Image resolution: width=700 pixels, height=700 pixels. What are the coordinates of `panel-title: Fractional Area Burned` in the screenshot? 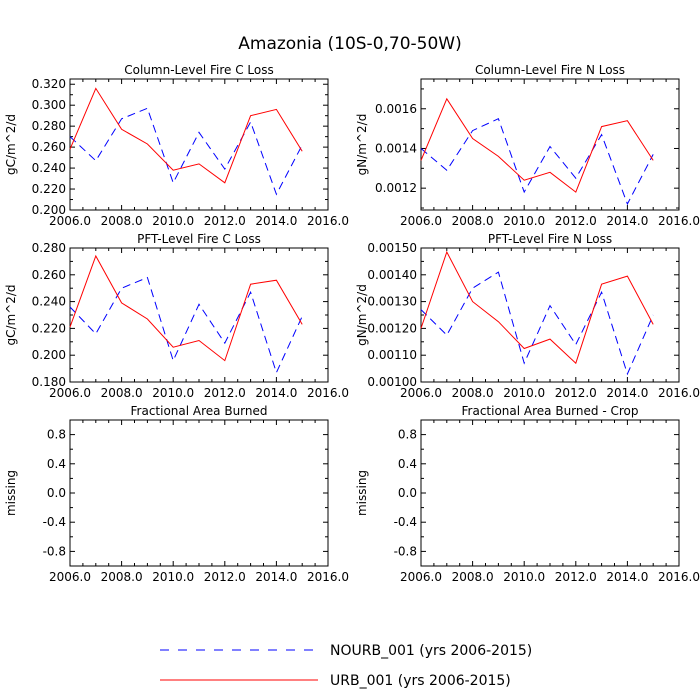 It's located at (199, 411).